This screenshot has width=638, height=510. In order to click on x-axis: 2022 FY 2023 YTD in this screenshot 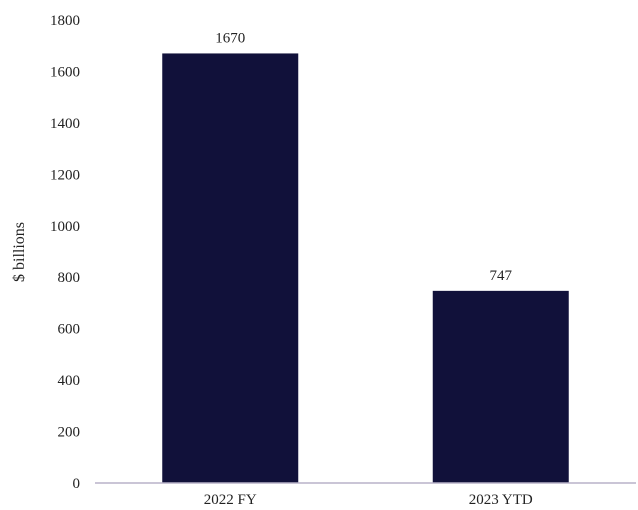, I will do `click(368, 500)`.